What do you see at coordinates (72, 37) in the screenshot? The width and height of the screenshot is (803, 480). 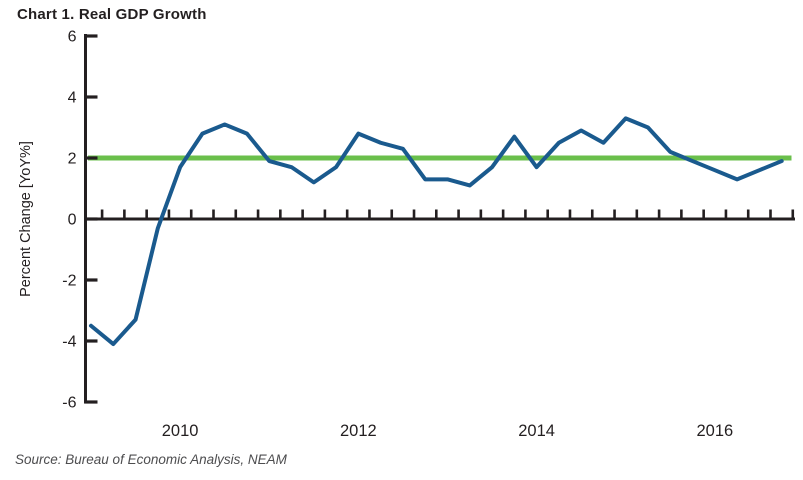 I see `y-tick-label: 6` at bounding box center [72, 37].